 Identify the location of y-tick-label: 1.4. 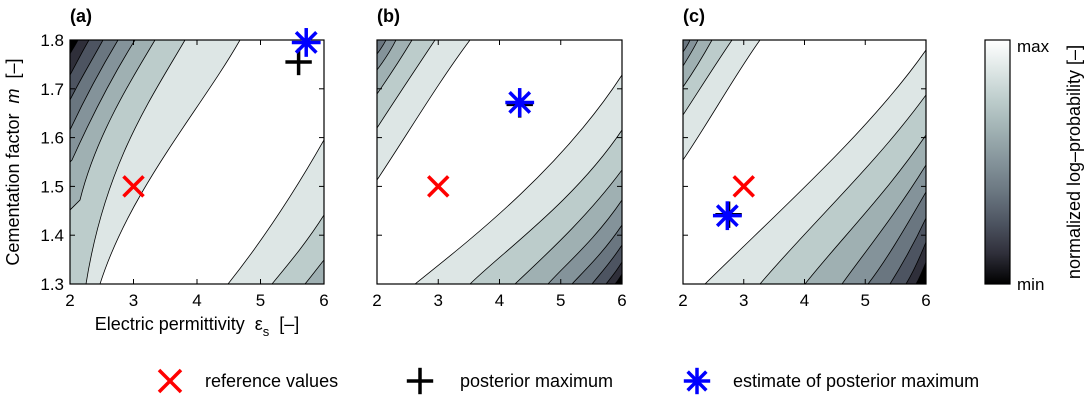
(52, 235).